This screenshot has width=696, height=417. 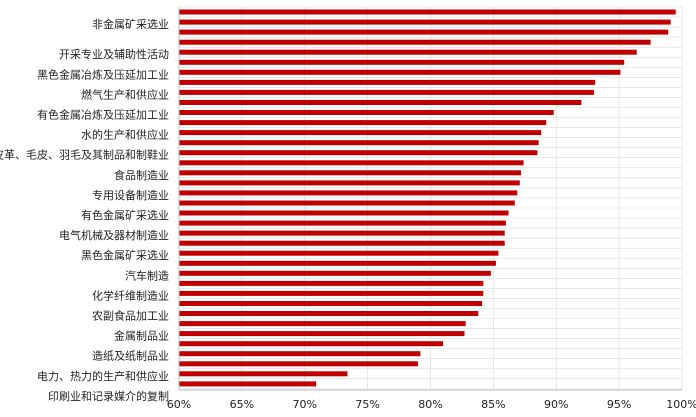 What do you see at coordinates (130, 316) in the screenshot?
I see `category-label: 农副食品加工业` at bounding box center [130, 316].